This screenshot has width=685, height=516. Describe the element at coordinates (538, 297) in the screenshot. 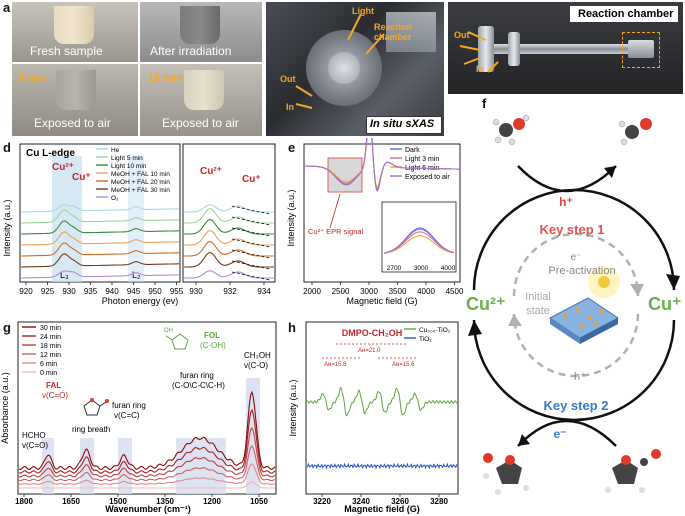

I see `initial-state-1: Initial` at that location.